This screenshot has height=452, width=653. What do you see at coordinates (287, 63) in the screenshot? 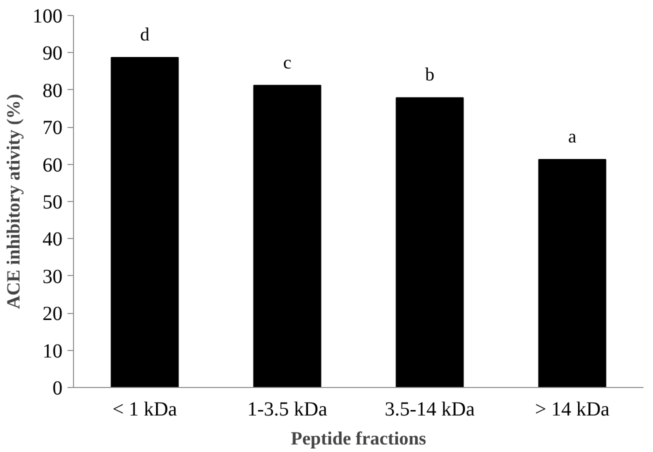
I see `annotation: c` at bounding box center [287, 63].